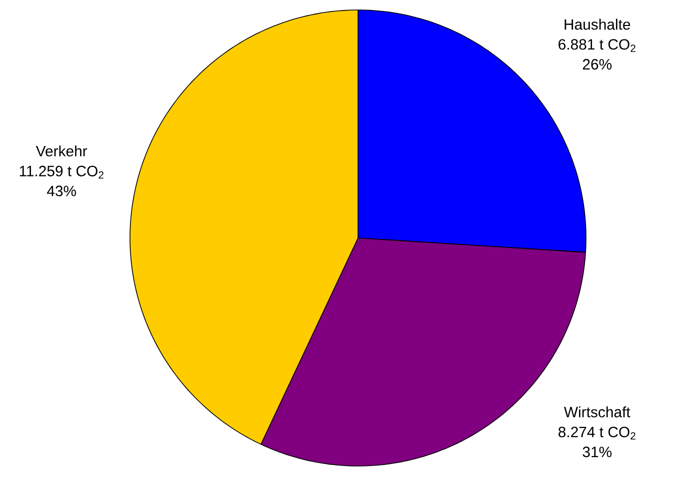  Describe the element at coordinates (62, 172) in the screenshot. I see `text: 11.259 t CO$_{2}$` at that location.